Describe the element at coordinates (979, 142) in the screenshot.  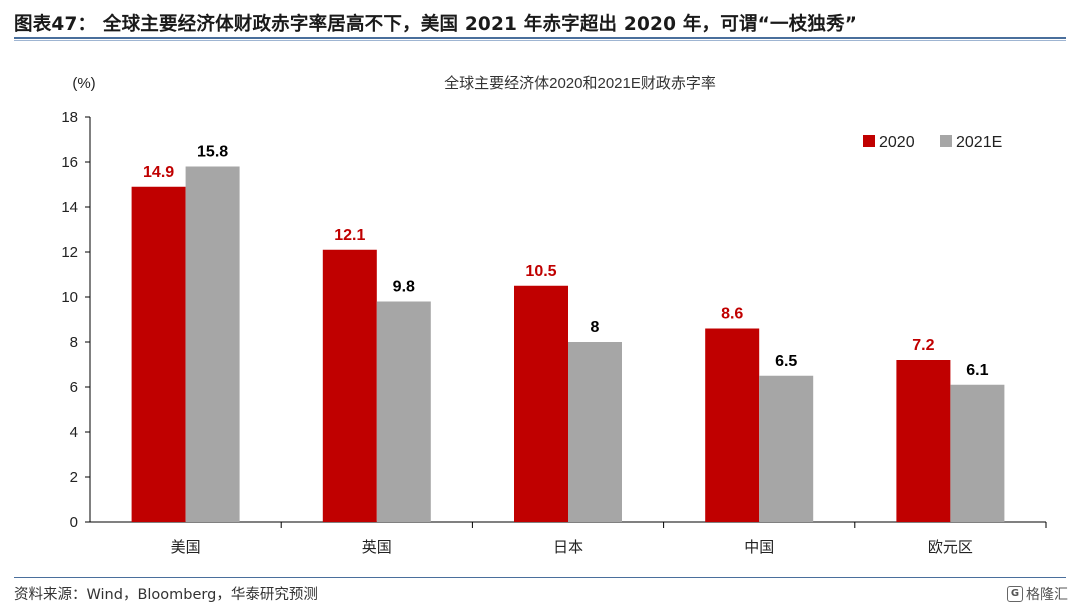
I see `legend-label-2021E: 2021E` at that location.